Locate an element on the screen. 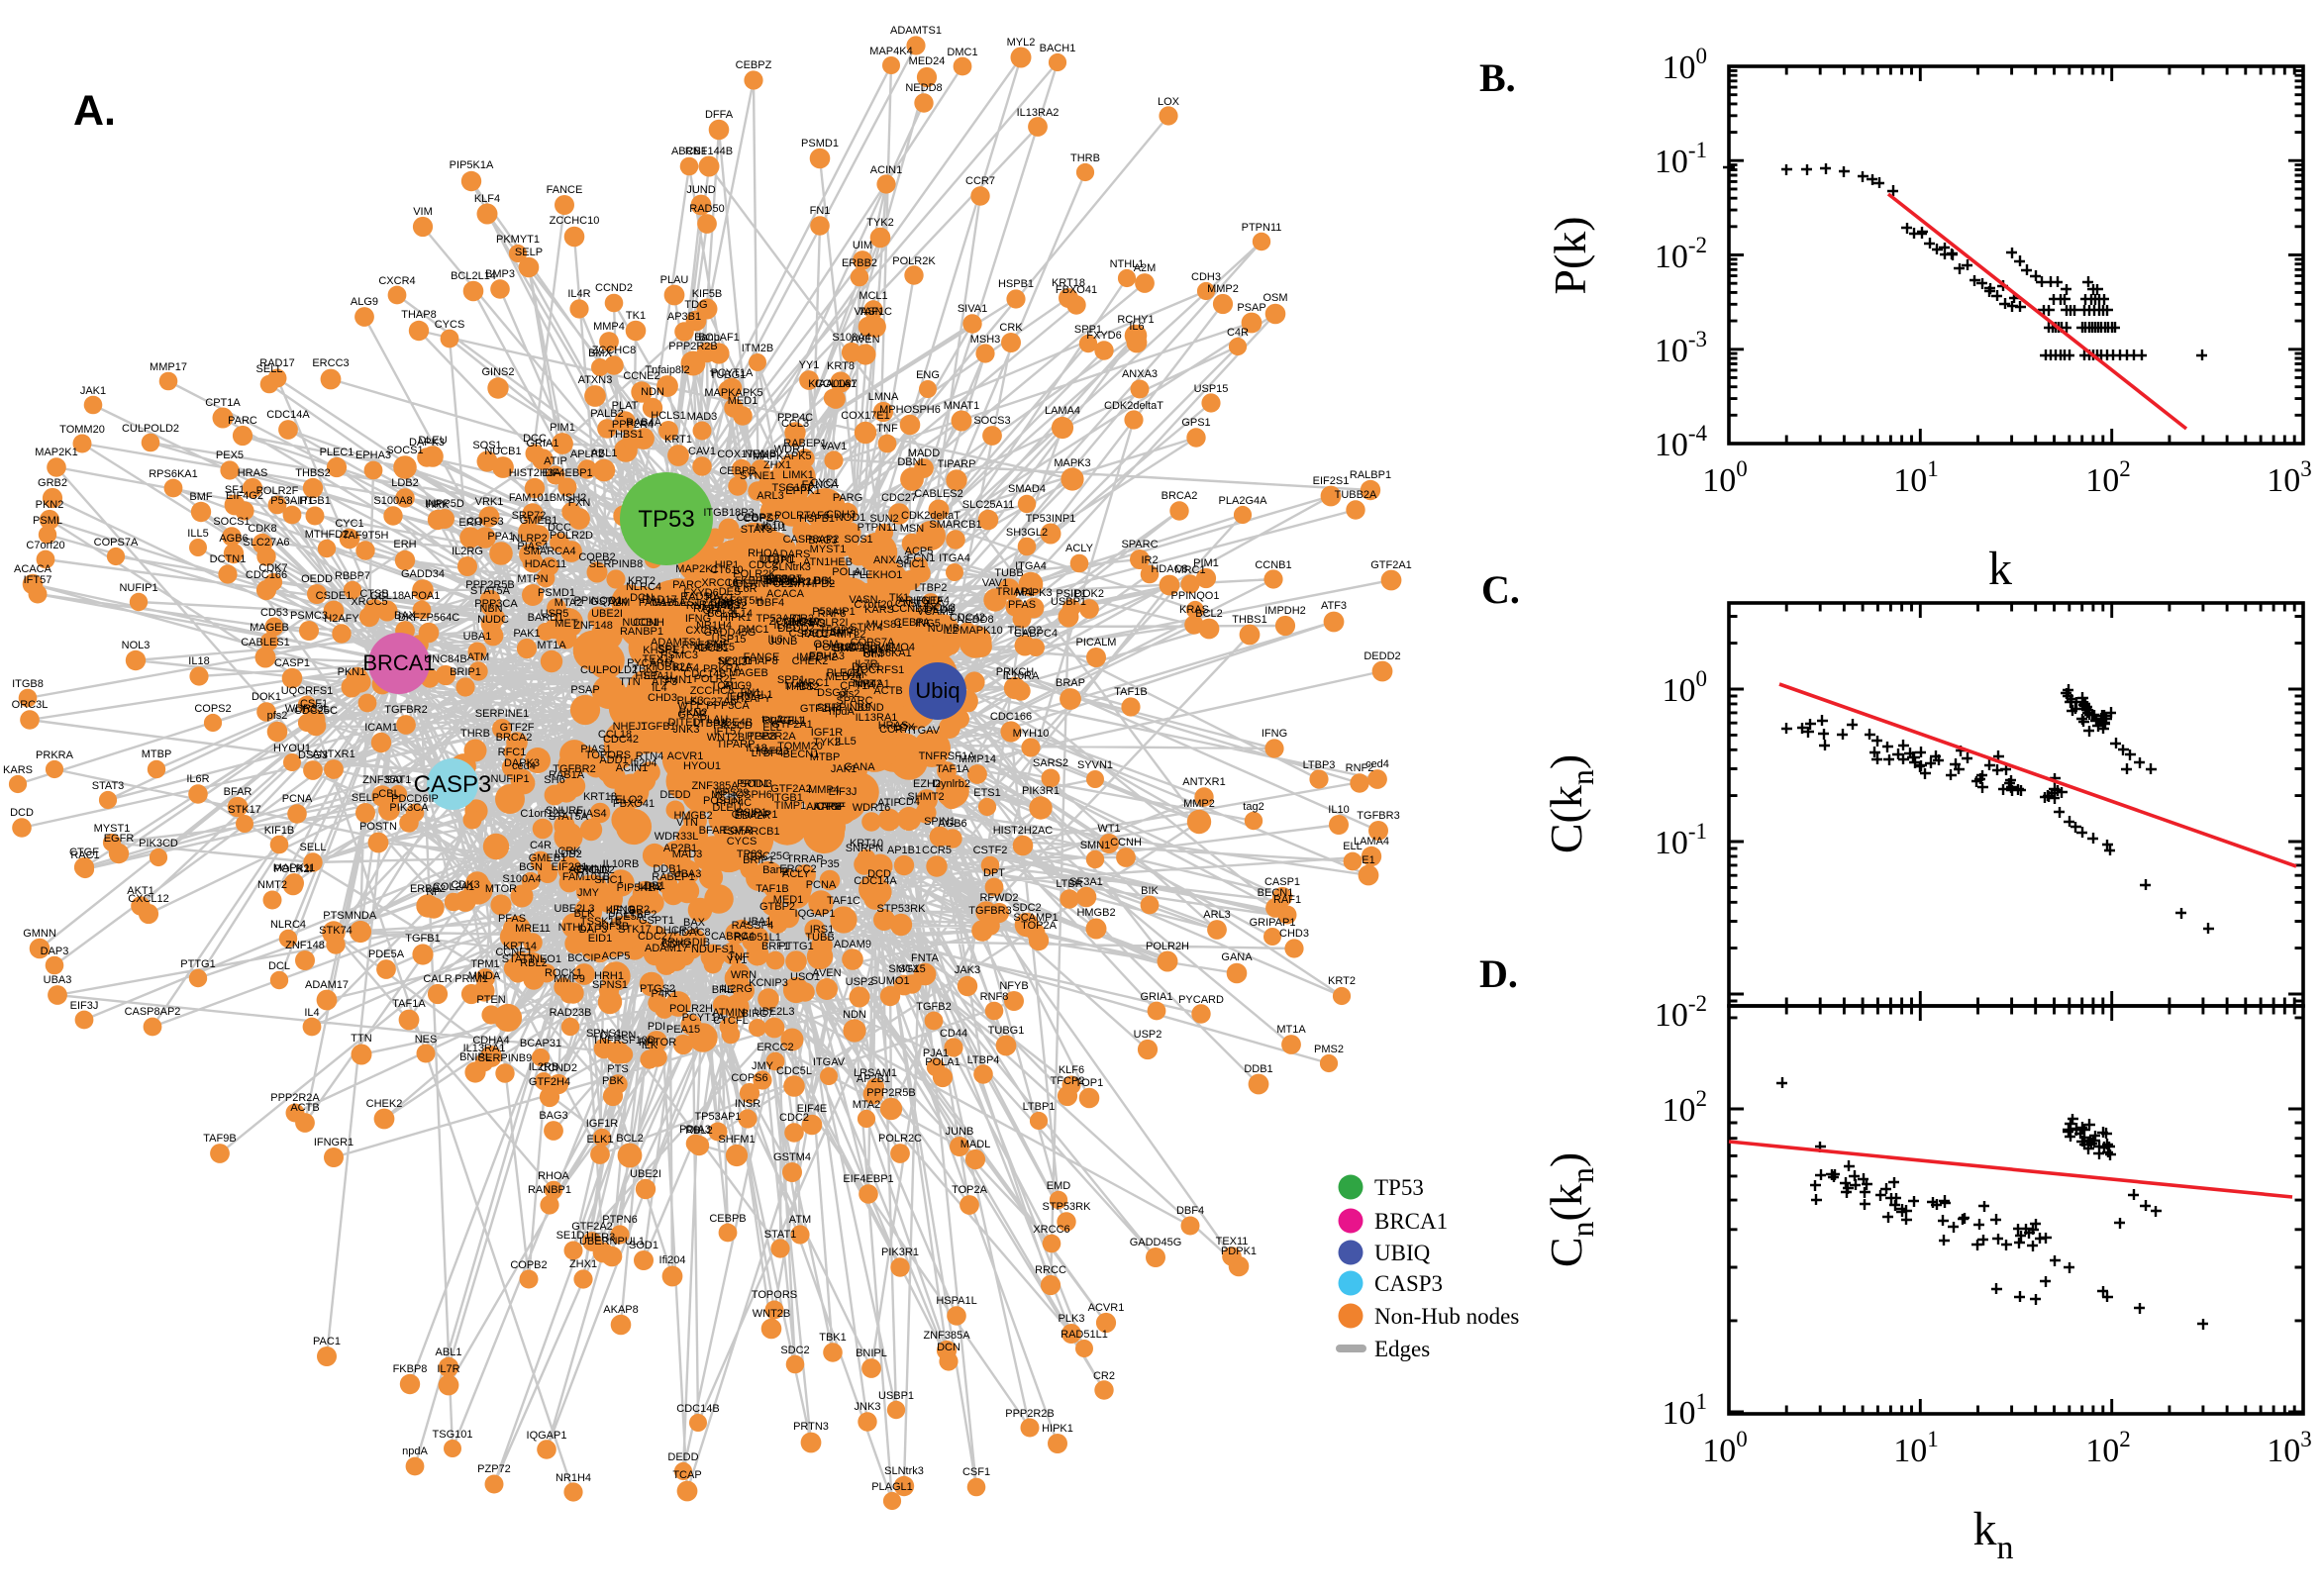  svg-text: MAP4K4 is located at coordinates (890, 51).